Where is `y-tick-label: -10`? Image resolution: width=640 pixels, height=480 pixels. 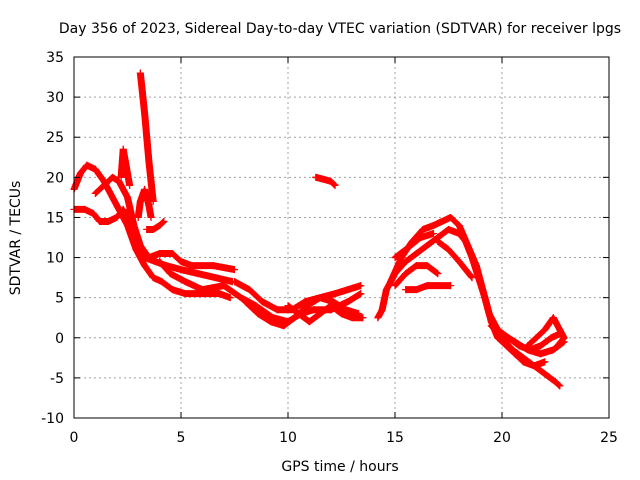
y-tick-label: -10 is located at coordinates (52, 419).